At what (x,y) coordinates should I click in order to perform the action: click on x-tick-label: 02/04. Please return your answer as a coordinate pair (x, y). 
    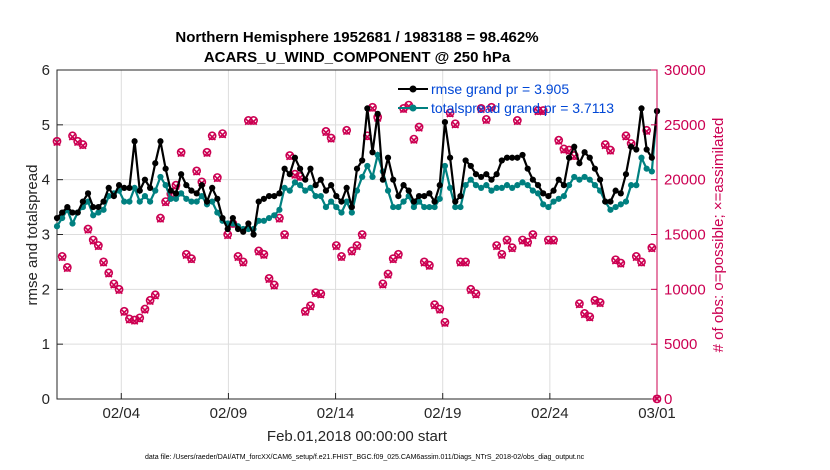
    Looking at the image, I should click on (122, 413).